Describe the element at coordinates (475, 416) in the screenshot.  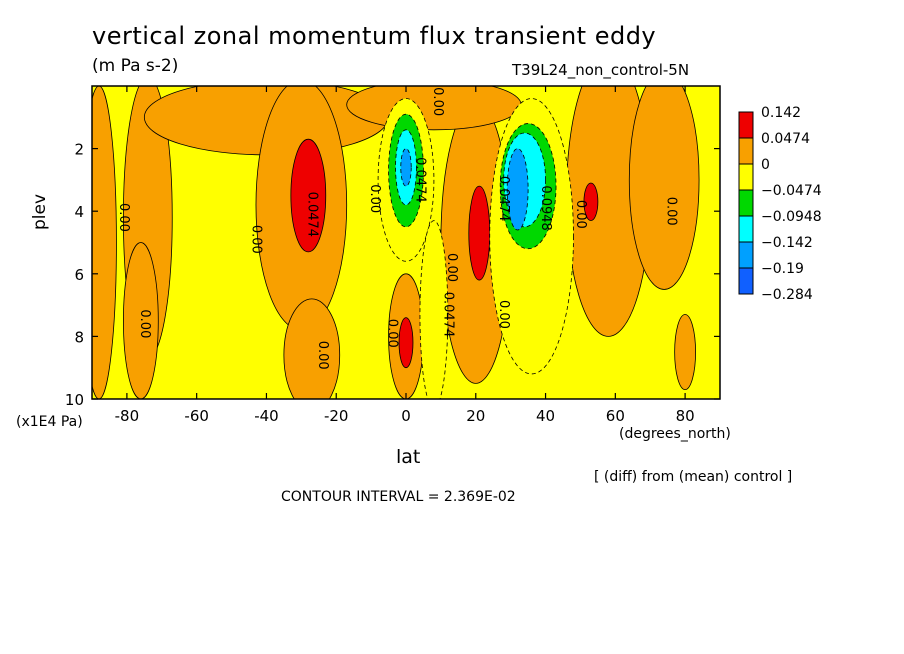
I see `x-tick-label: 20` at that location.